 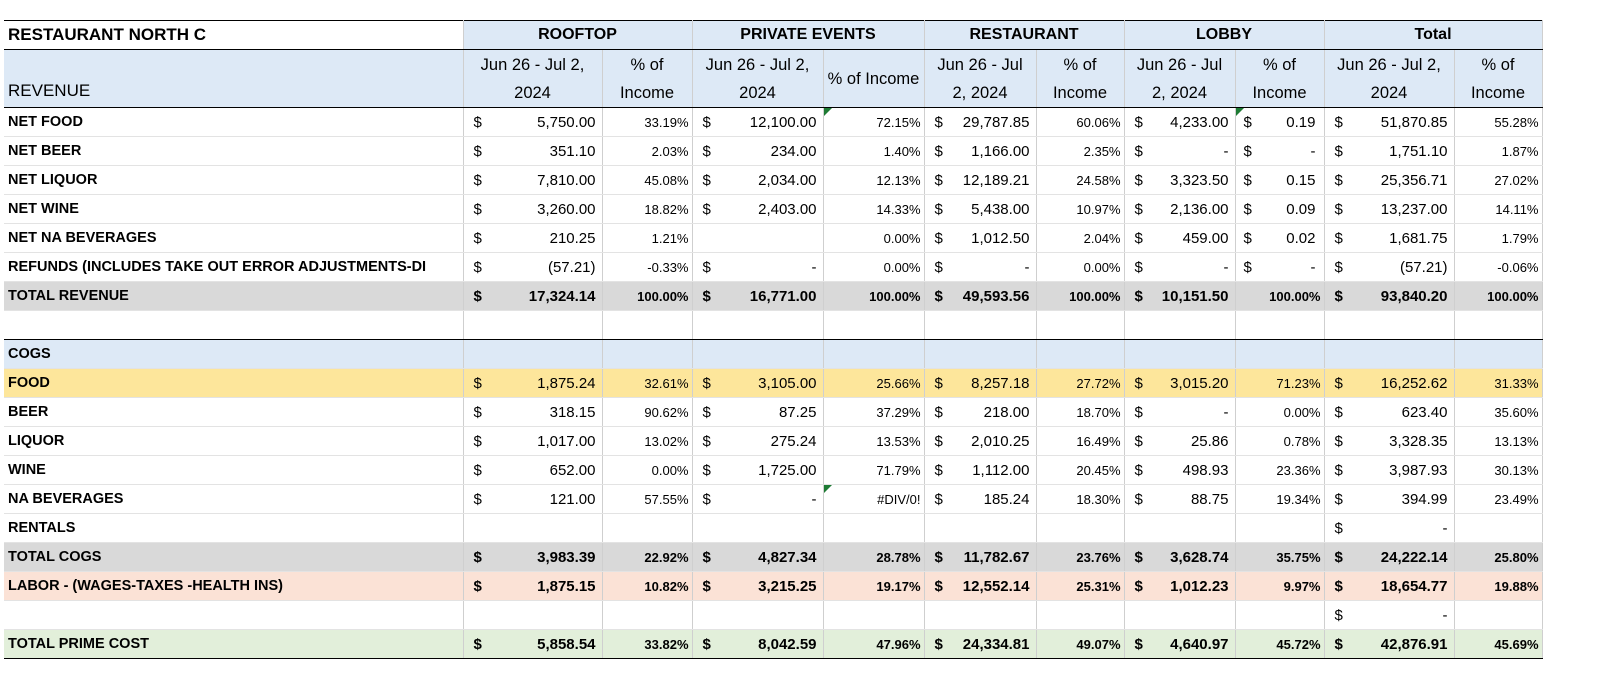 I want to click on pct-cell: 35.75%, so click(x=1280, y=557).